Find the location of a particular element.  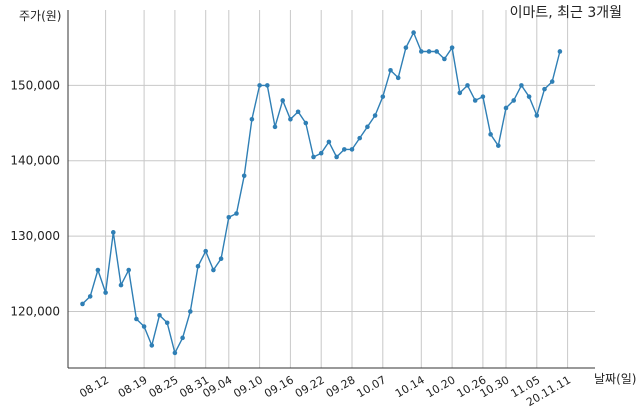

y-axis-title: 주가(원) is located at coordinates (40, 16).